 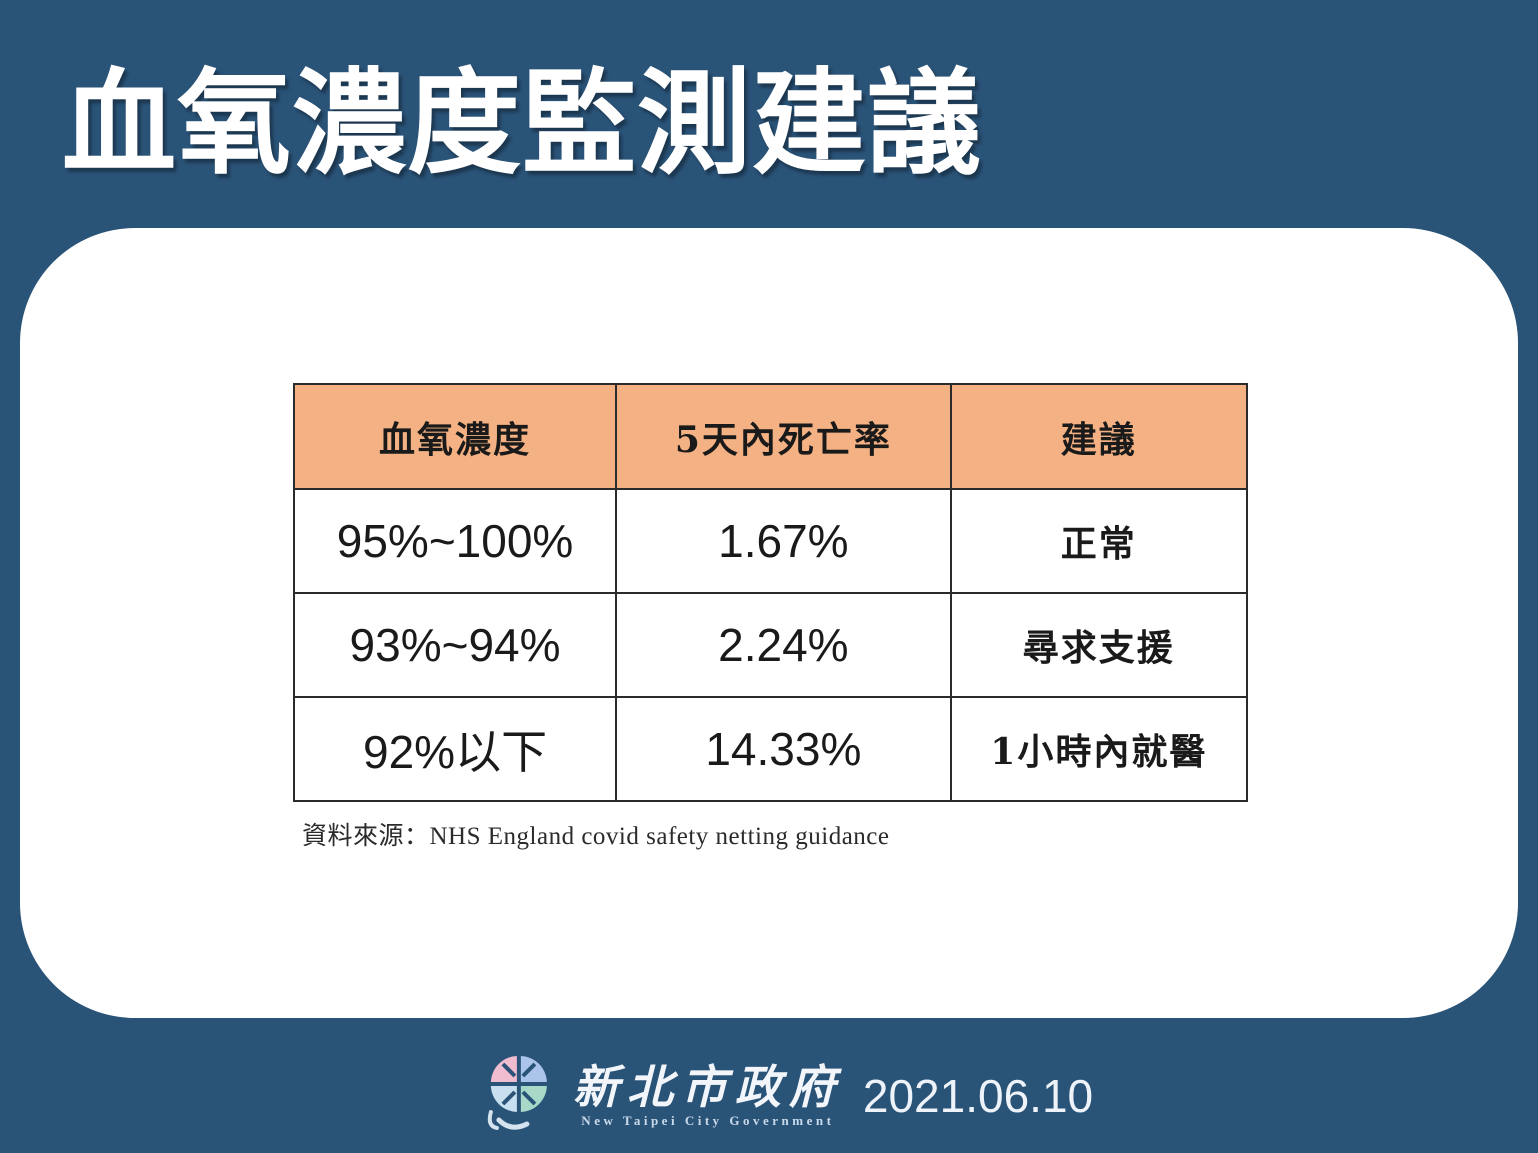 What do you see at coordinates (783, 749) in the screenshot?
I see `mortality-rate-cell: 14.33%` at bounding box center [783, 749].